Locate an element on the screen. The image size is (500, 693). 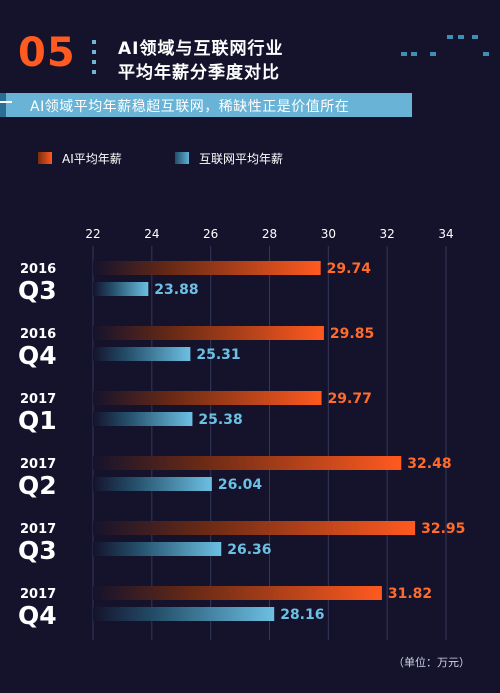
value-label-ai: 29.77 is located at coordinates (350, 399).